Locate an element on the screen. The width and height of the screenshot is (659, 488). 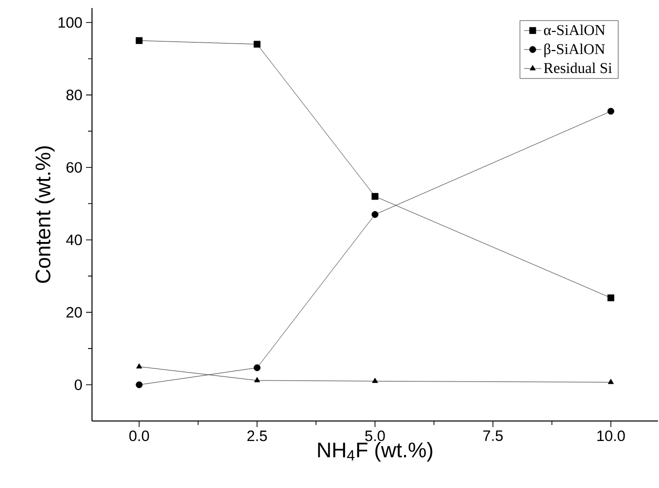
x-tick-label: 2.5 is located at coordinates (257, 436).